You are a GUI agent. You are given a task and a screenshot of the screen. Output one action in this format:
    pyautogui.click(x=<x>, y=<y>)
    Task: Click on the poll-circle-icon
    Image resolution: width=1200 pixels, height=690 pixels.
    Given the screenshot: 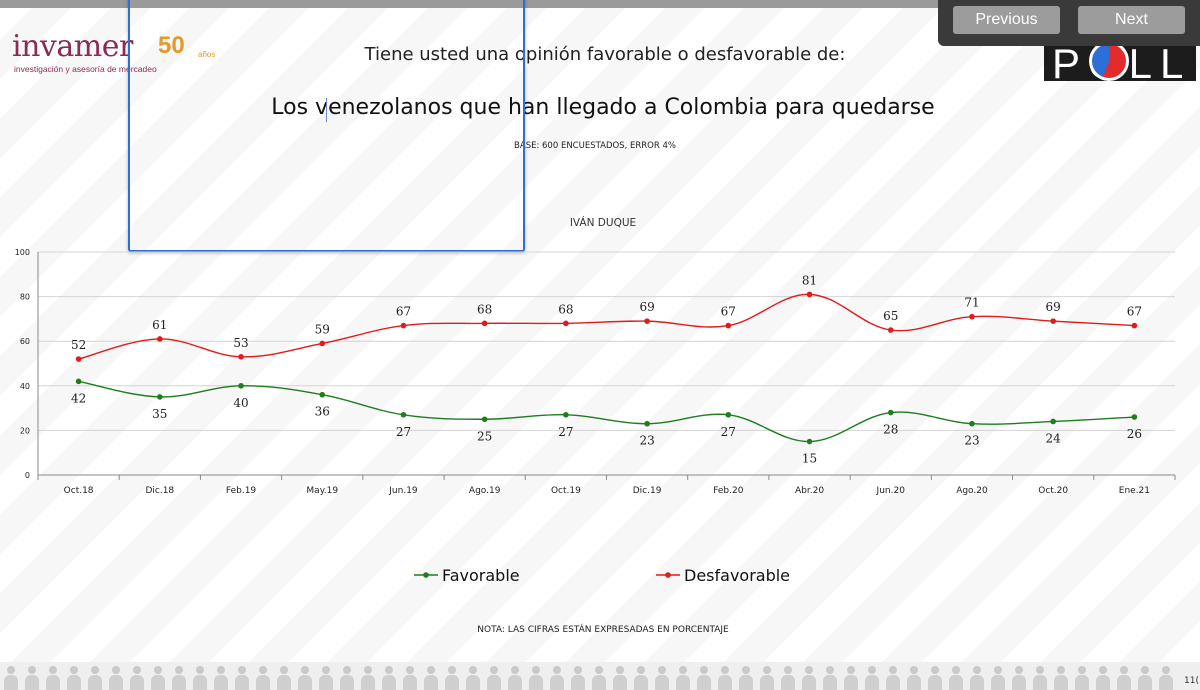 What is the action you would take?
    pyautogui.click(x=1109, y=63)
    